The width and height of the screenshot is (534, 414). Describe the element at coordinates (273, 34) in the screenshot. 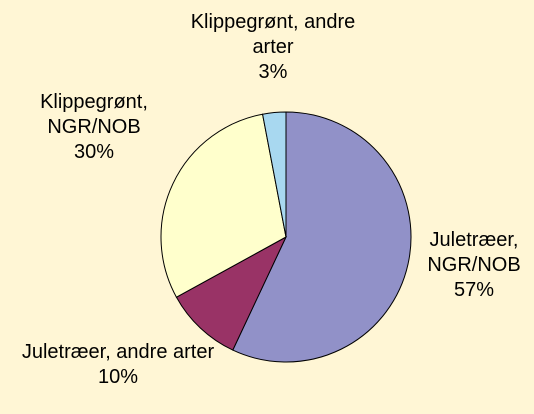

I see `slice-name: Klippegrønt, andre arter` at that location.